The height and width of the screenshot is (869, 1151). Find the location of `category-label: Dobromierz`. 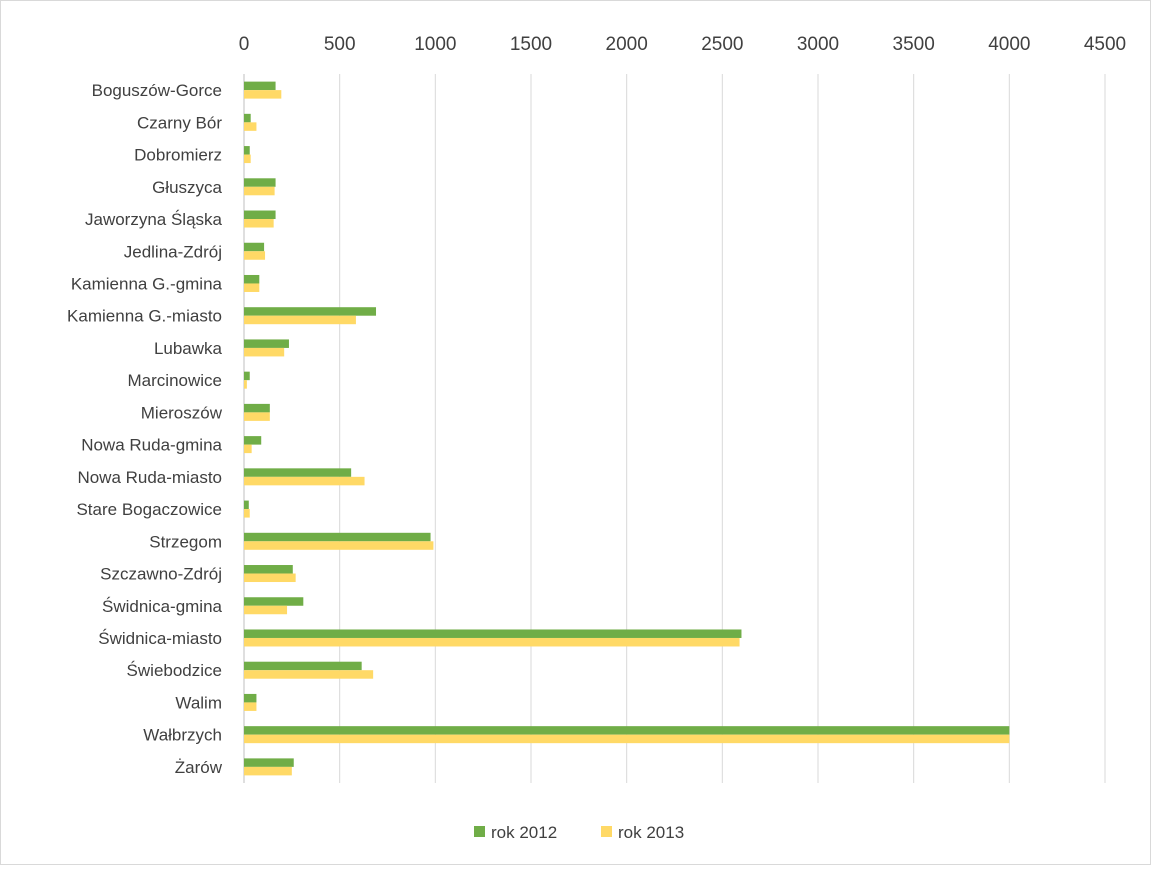

category-label: Dobromierz is located at coordinates (178, 155).